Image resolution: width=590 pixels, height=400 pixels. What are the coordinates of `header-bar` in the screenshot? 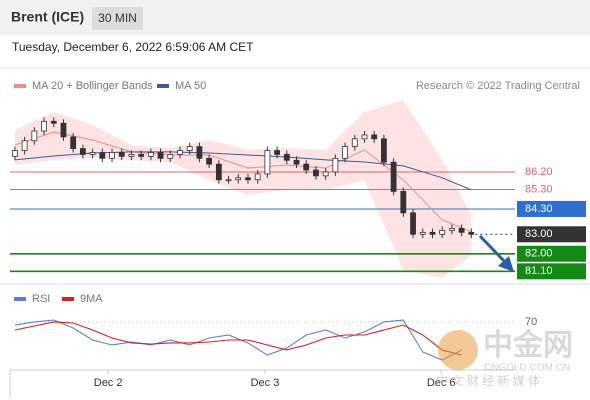 It's located at (295, 17).